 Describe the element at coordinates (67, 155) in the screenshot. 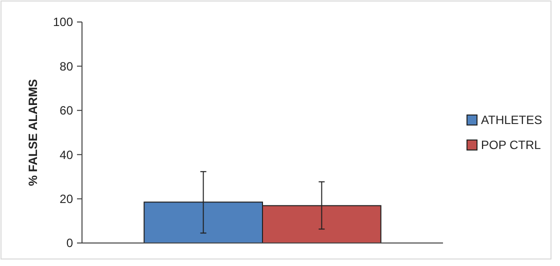

I see `y-tick-label: 40` at that location.